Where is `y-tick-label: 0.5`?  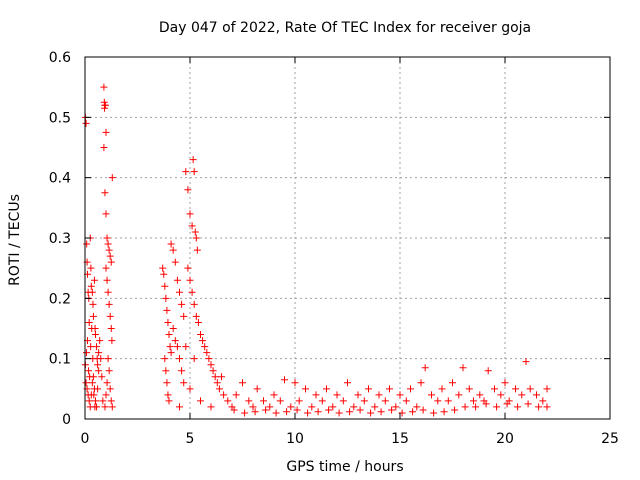
y-tick-label: 0.5 is located at coordinates (60, 118).